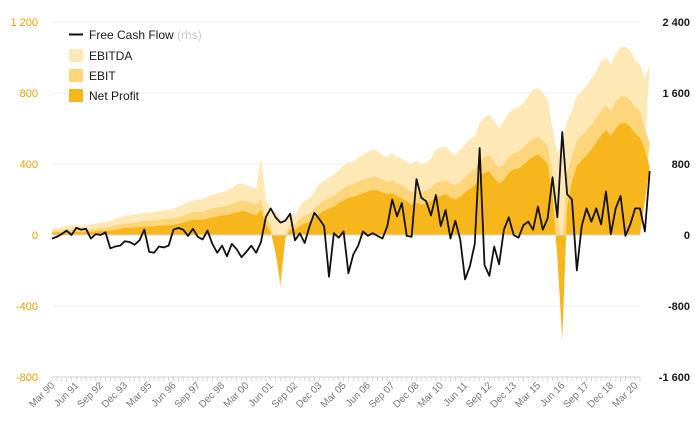 The image size is (700, 433). Describe the element at coordinates (76, 75) in the screenshot. I see `legend-swatch-ebit` at that location.